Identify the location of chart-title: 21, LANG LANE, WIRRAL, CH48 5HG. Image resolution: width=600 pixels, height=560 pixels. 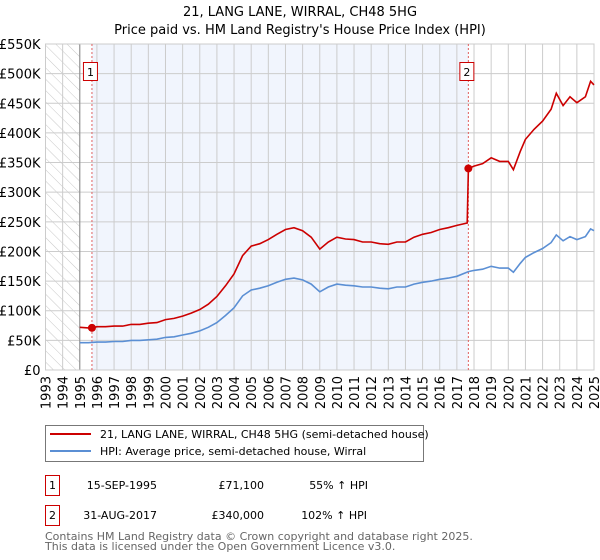
(300, 12).